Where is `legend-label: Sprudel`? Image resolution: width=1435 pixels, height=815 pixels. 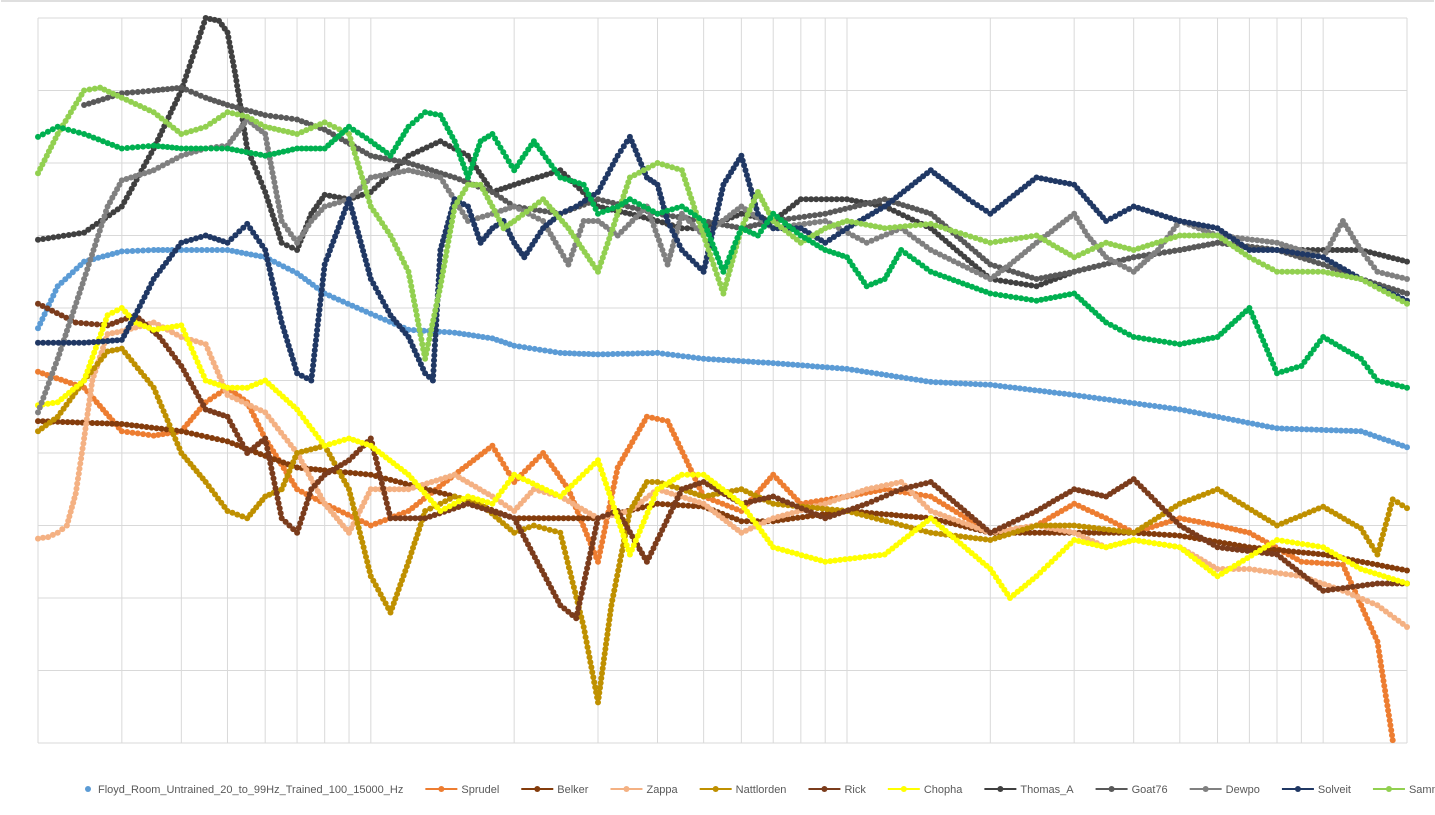
legend-label: Sprudel is located at coordinates (480, 790).